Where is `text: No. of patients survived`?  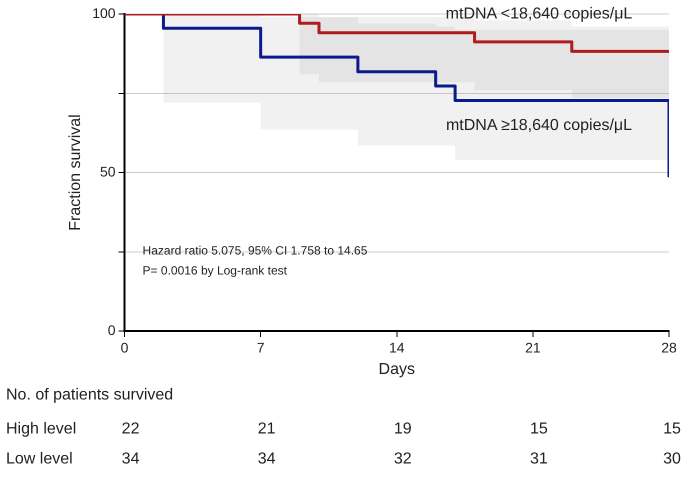 text: No. of patients survived is located at coordinates (90, 395).